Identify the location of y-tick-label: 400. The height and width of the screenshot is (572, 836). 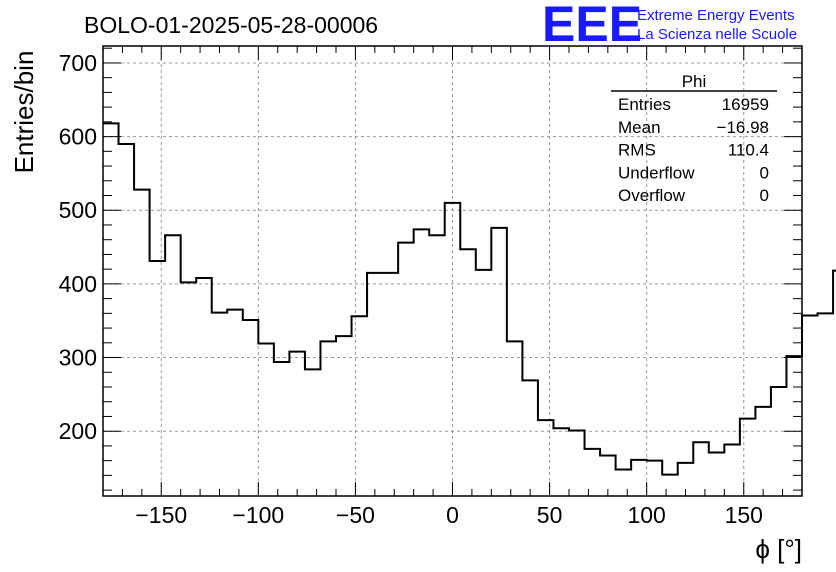
(78, 284).